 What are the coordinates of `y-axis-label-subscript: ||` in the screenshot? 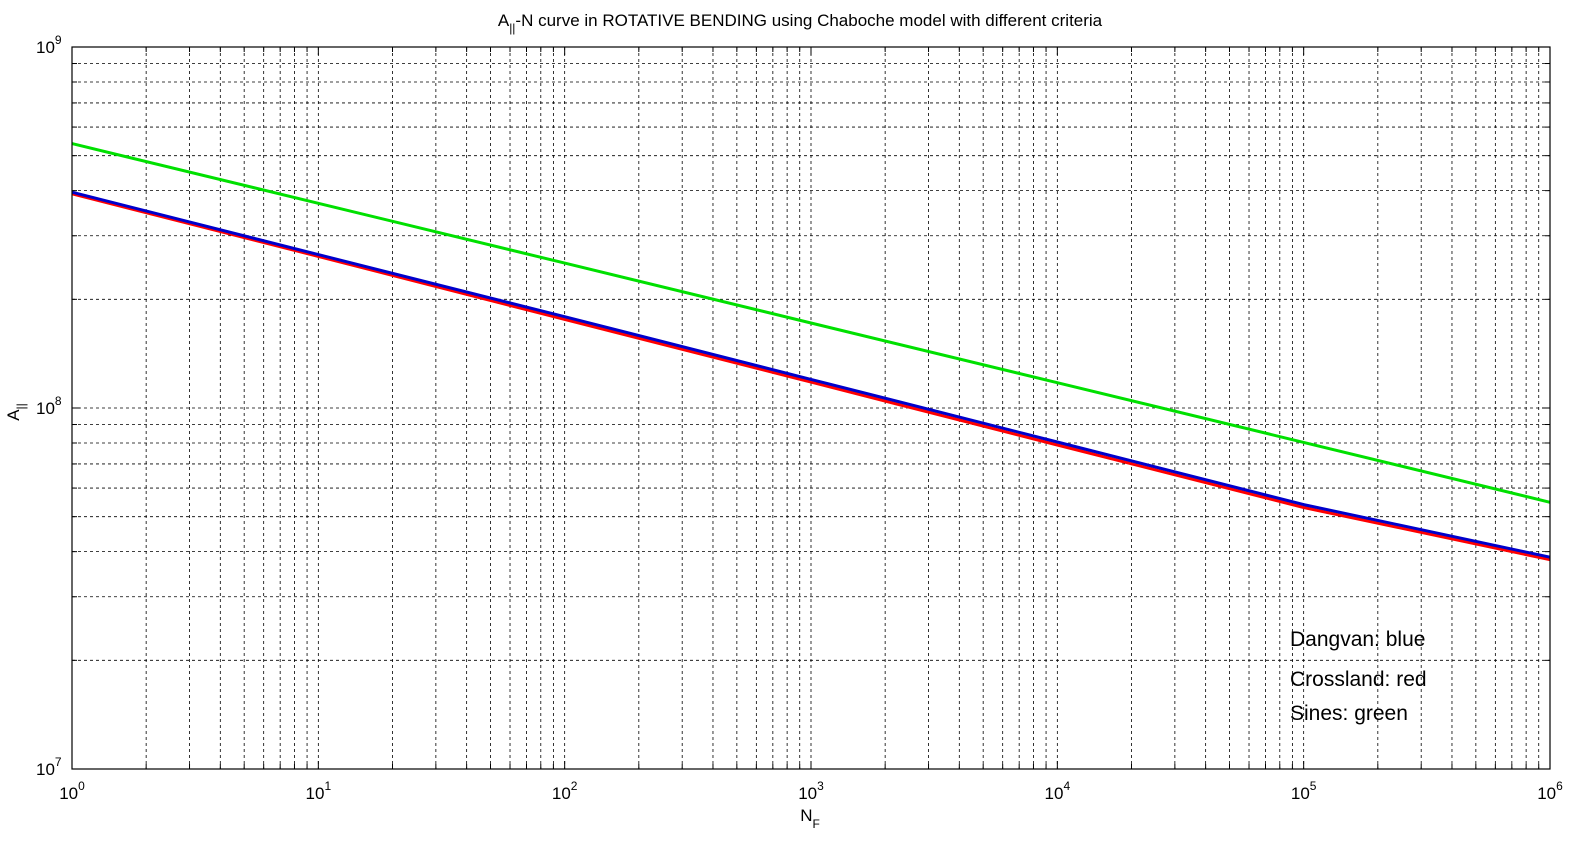 It's located at (21, 406).